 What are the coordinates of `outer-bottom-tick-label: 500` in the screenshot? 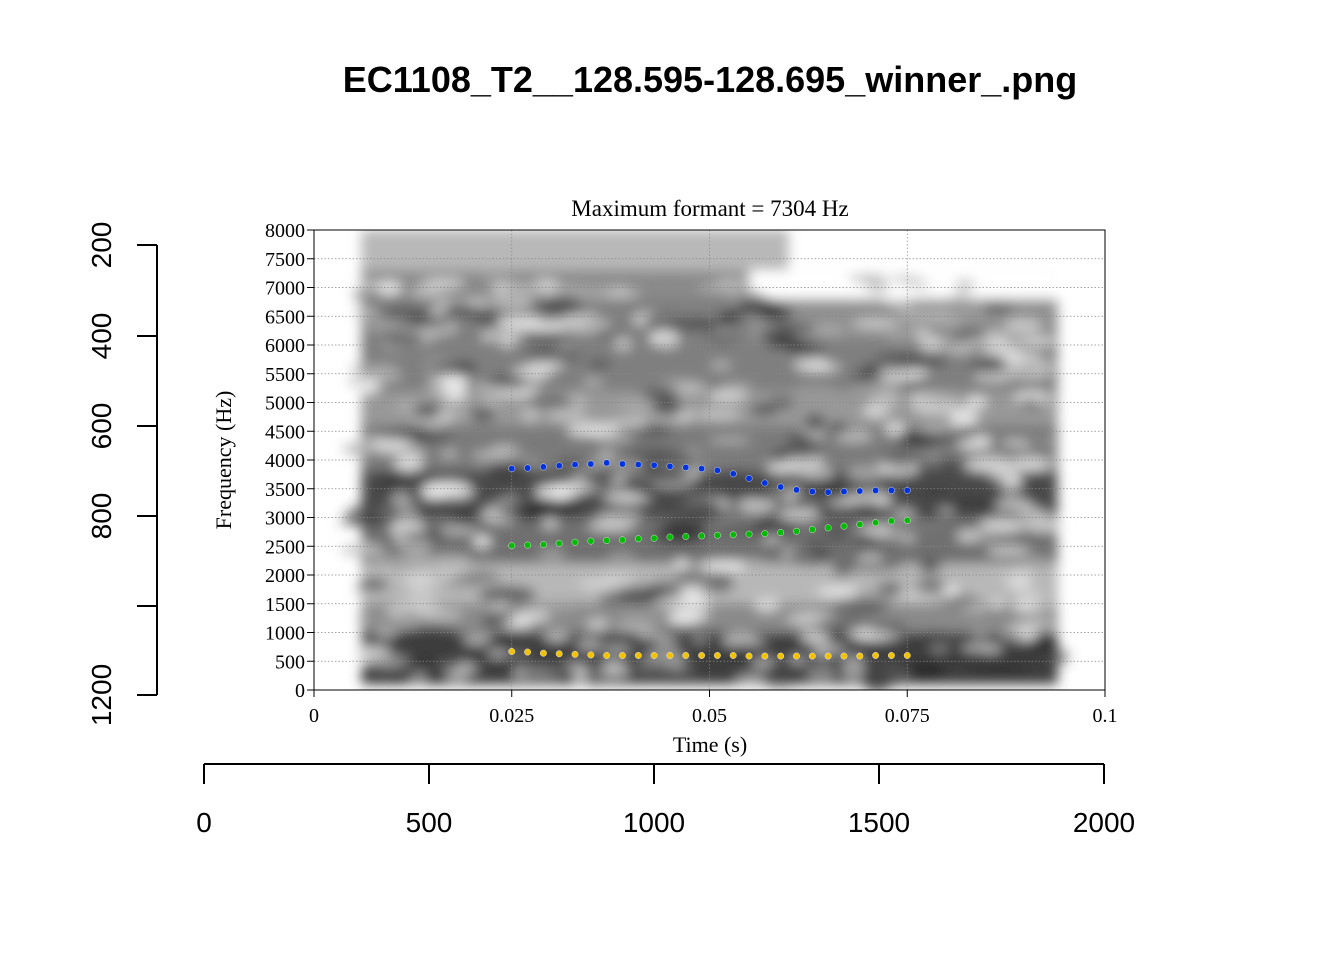 It's located at (429, 822).